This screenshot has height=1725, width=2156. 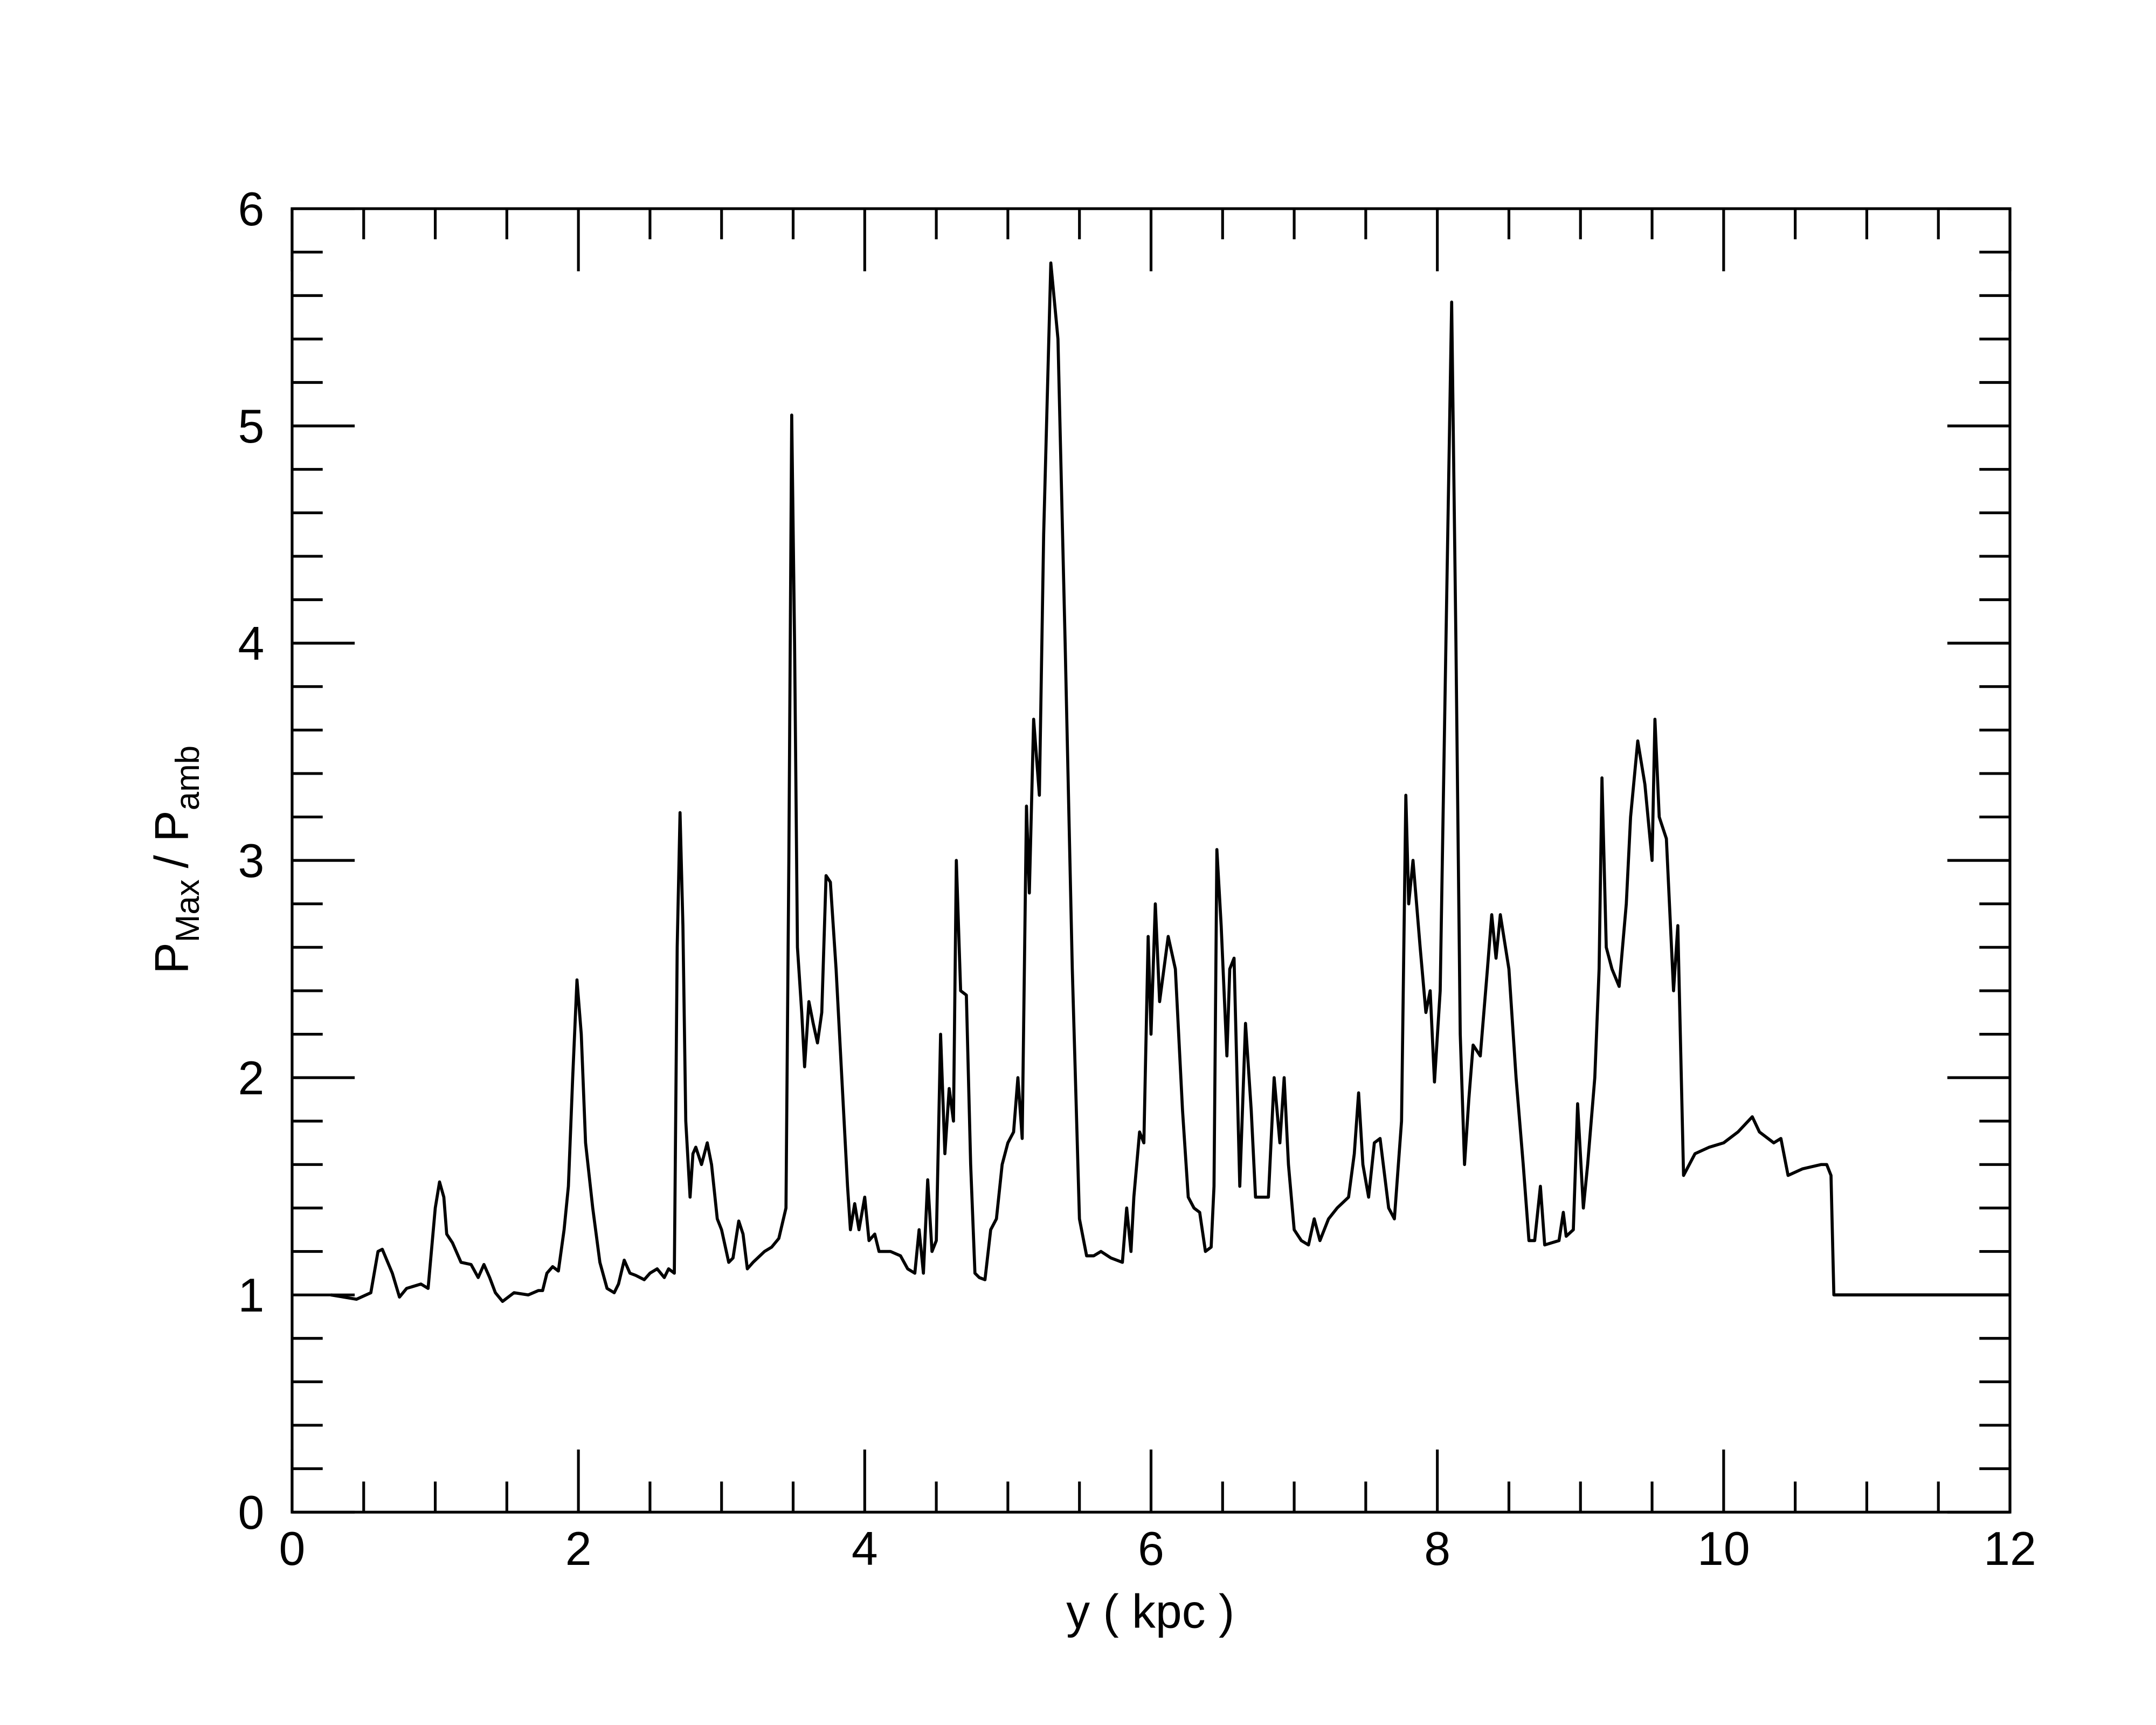 What do you see at coordinates (187, 778) in the screenshot?
I see `y-label-sub: amb` at bounding box center [187, 778].